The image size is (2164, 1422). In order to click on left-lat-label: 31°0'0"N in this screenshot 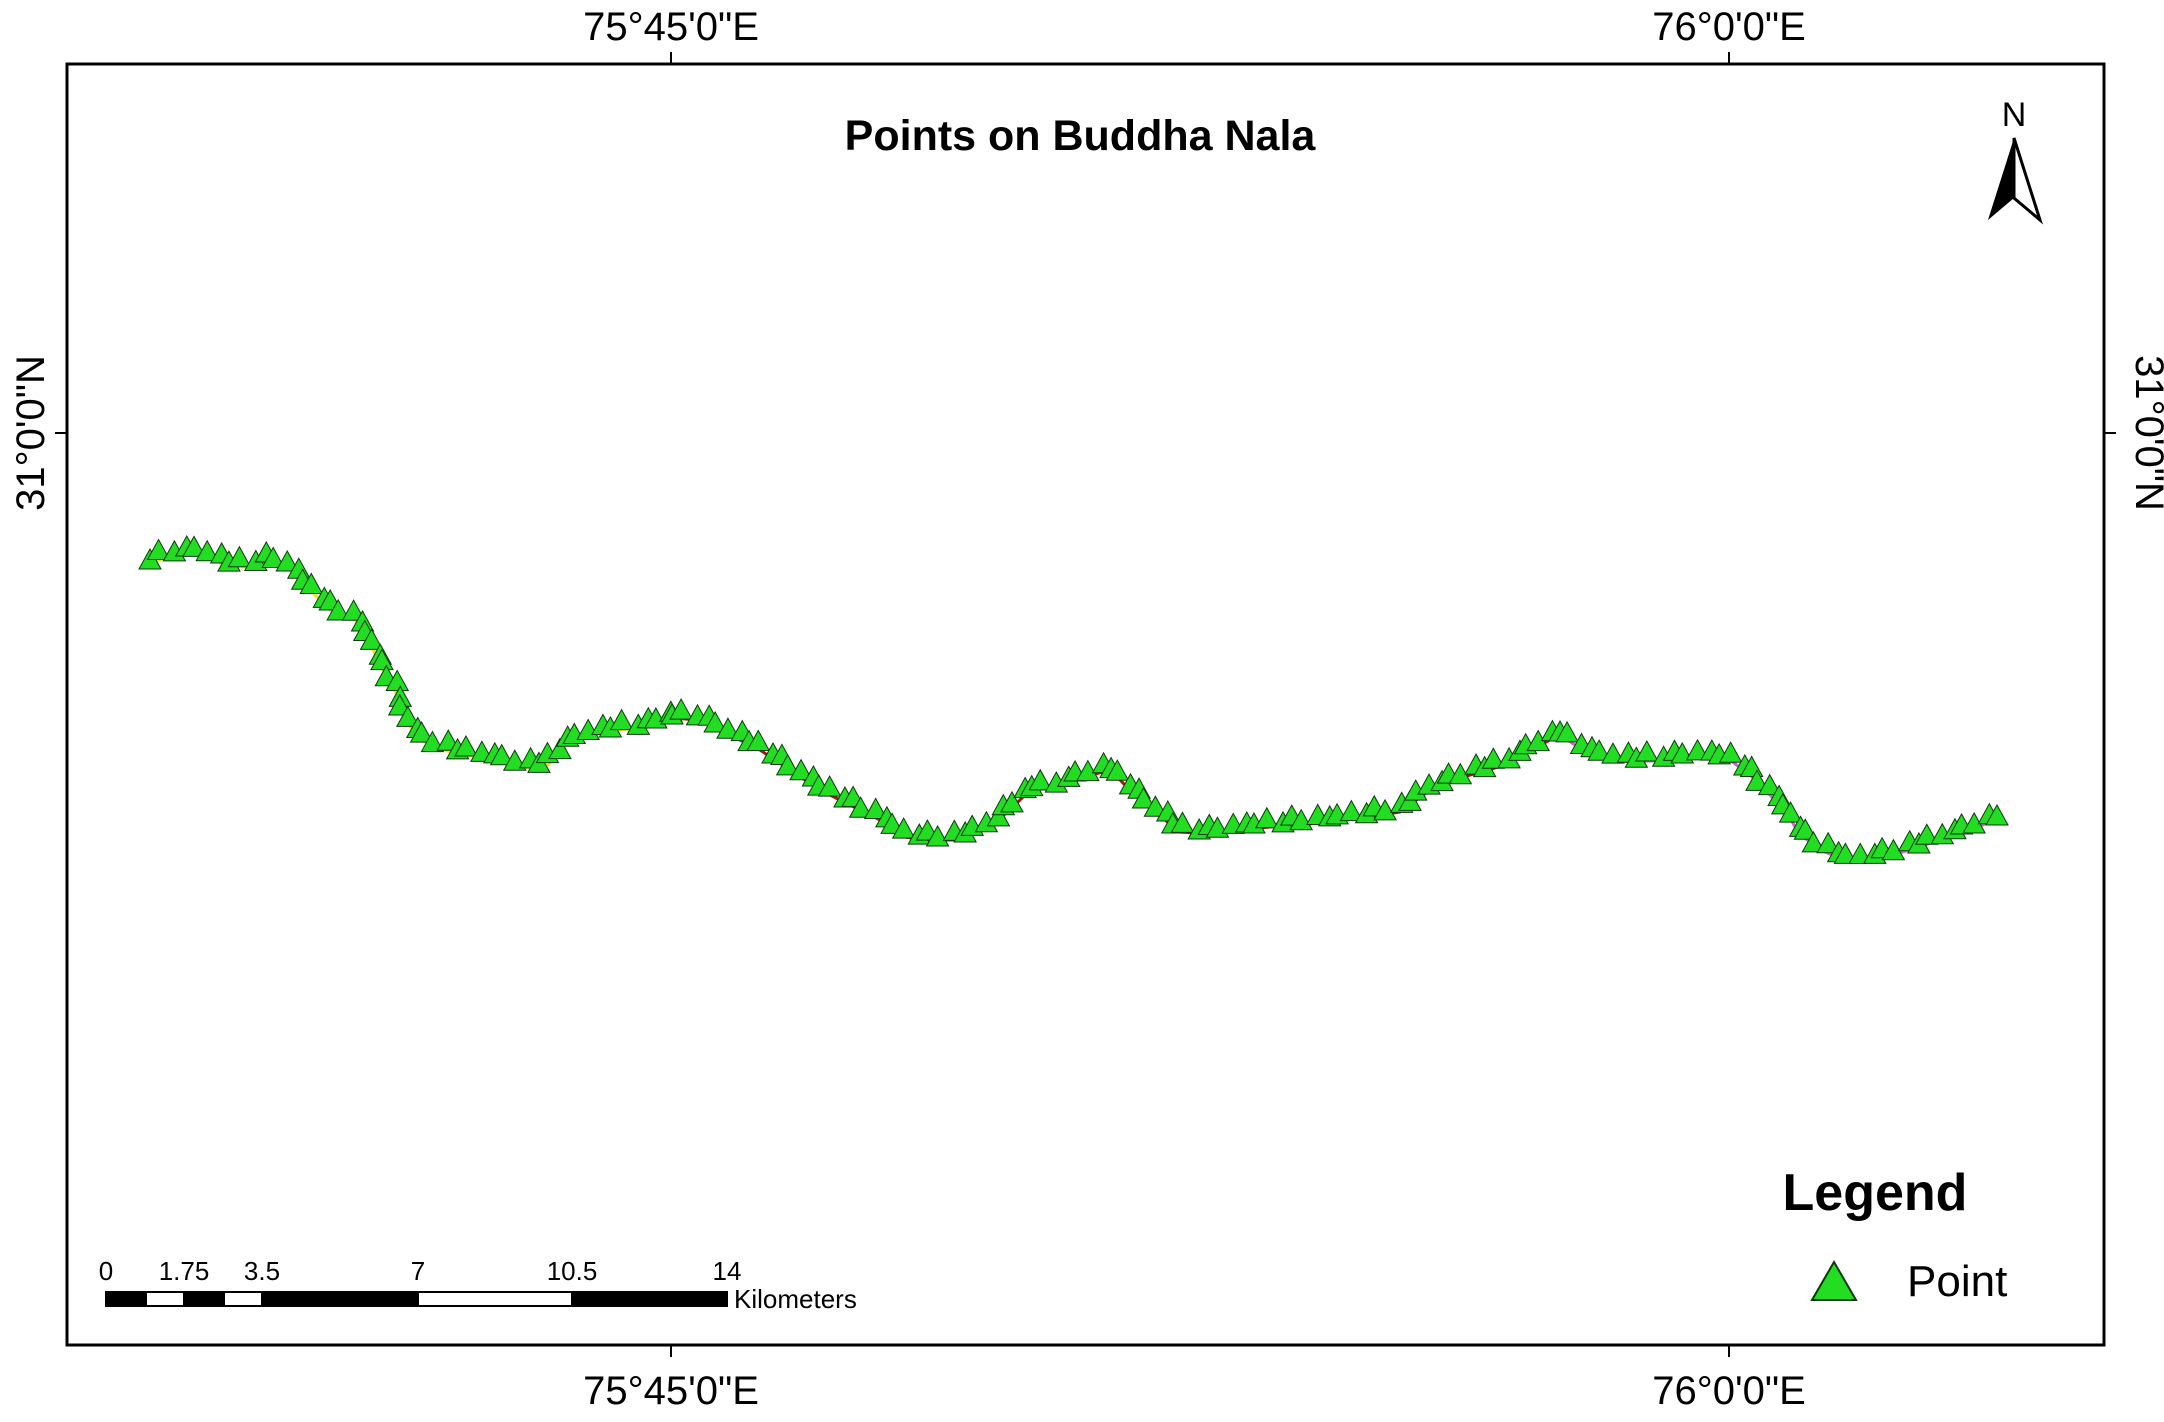, I will do `click(31, 433)`.